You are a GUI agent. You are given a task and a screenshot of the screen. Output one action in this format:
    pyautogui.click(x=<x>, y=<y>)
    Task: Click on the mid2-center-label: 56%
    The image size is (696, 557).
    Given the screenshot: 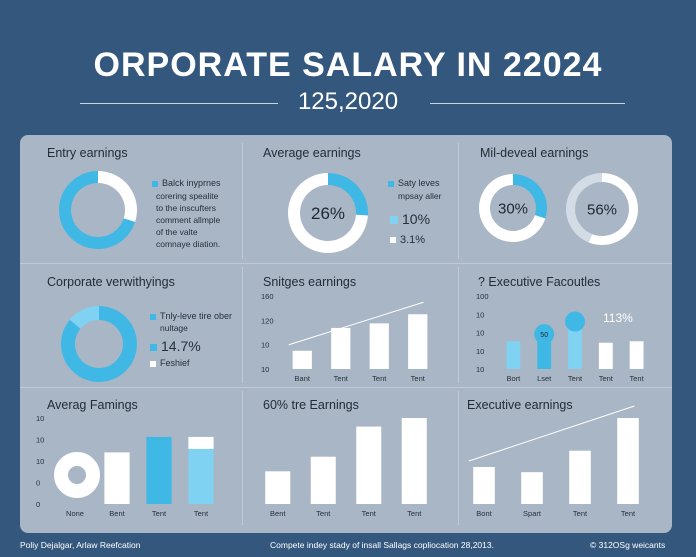 What is the action you would take?
    pyautogui.click(x=602, y=209)
    